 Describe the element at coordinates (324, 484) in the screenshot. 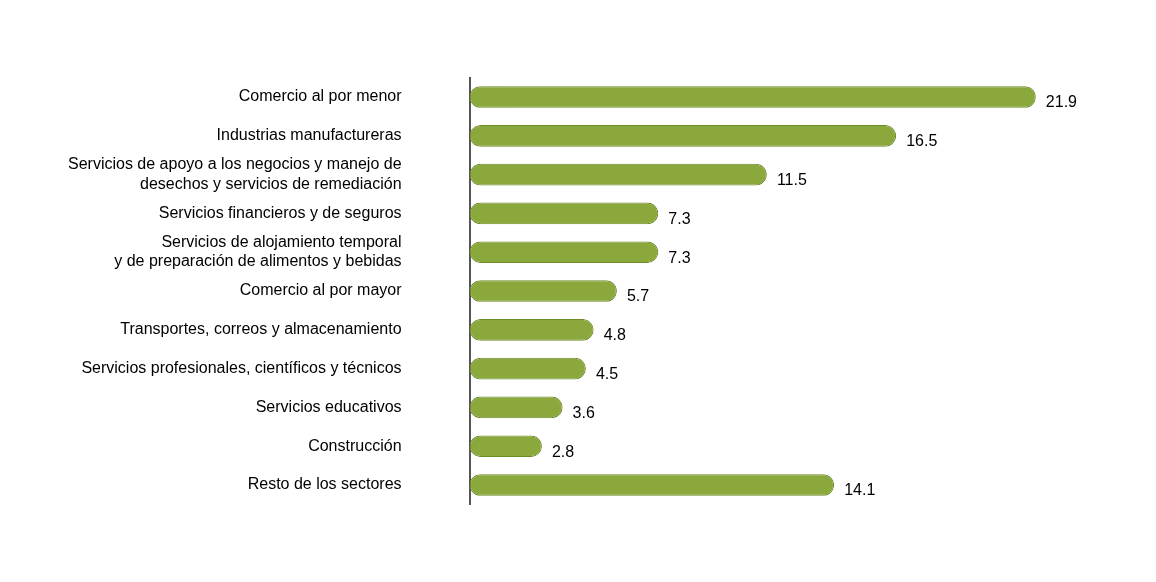

I see `y-tick-label: Resto de los sectores` at that location.